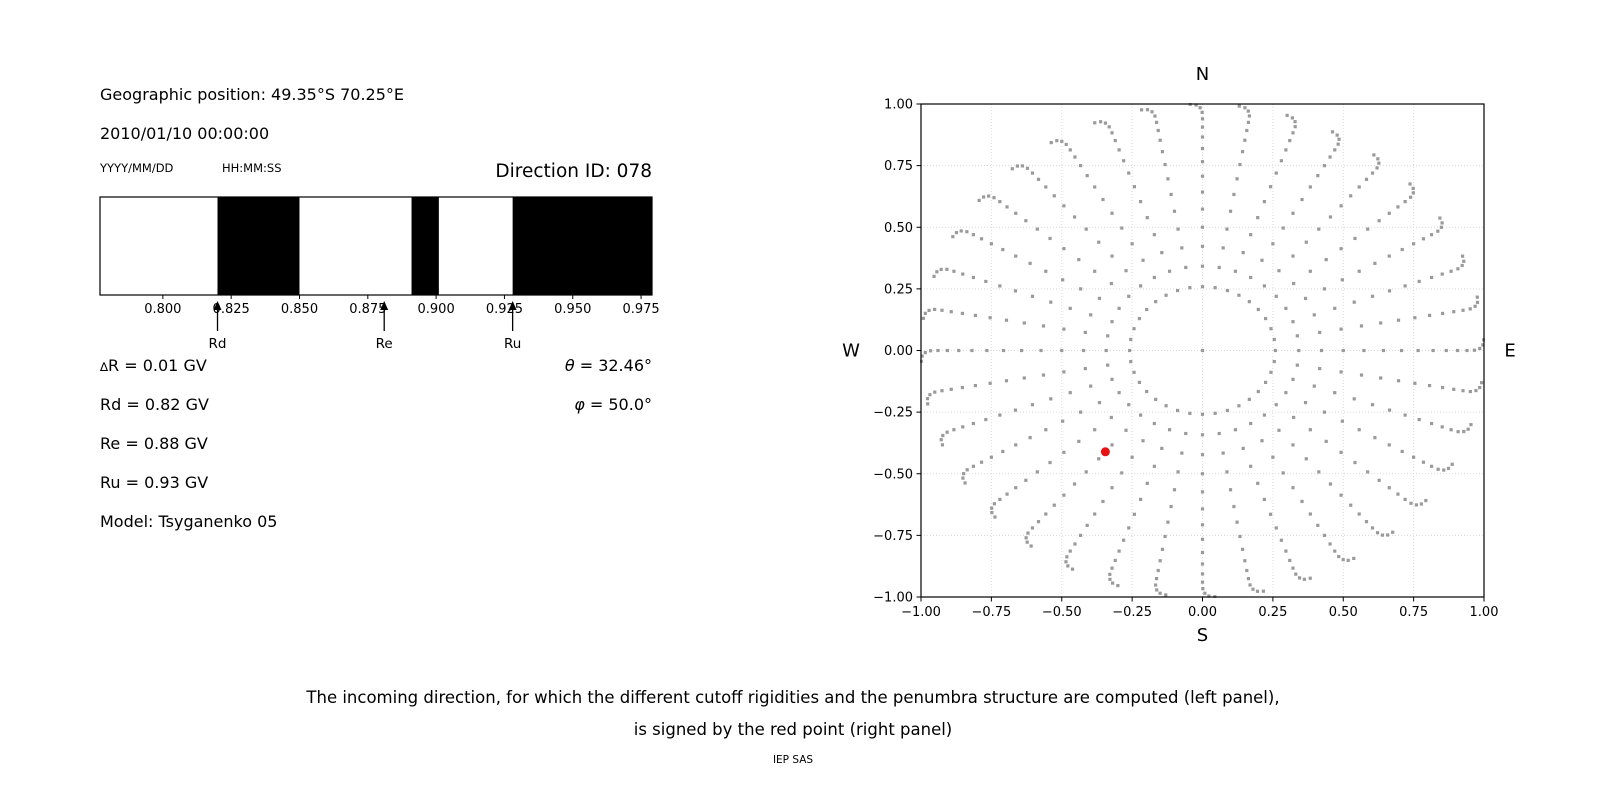  What do you see at coordinates (1272, 612) in the screenshot?
I see `x-tick-label: 0.25` at bounding box center [1272, 612].